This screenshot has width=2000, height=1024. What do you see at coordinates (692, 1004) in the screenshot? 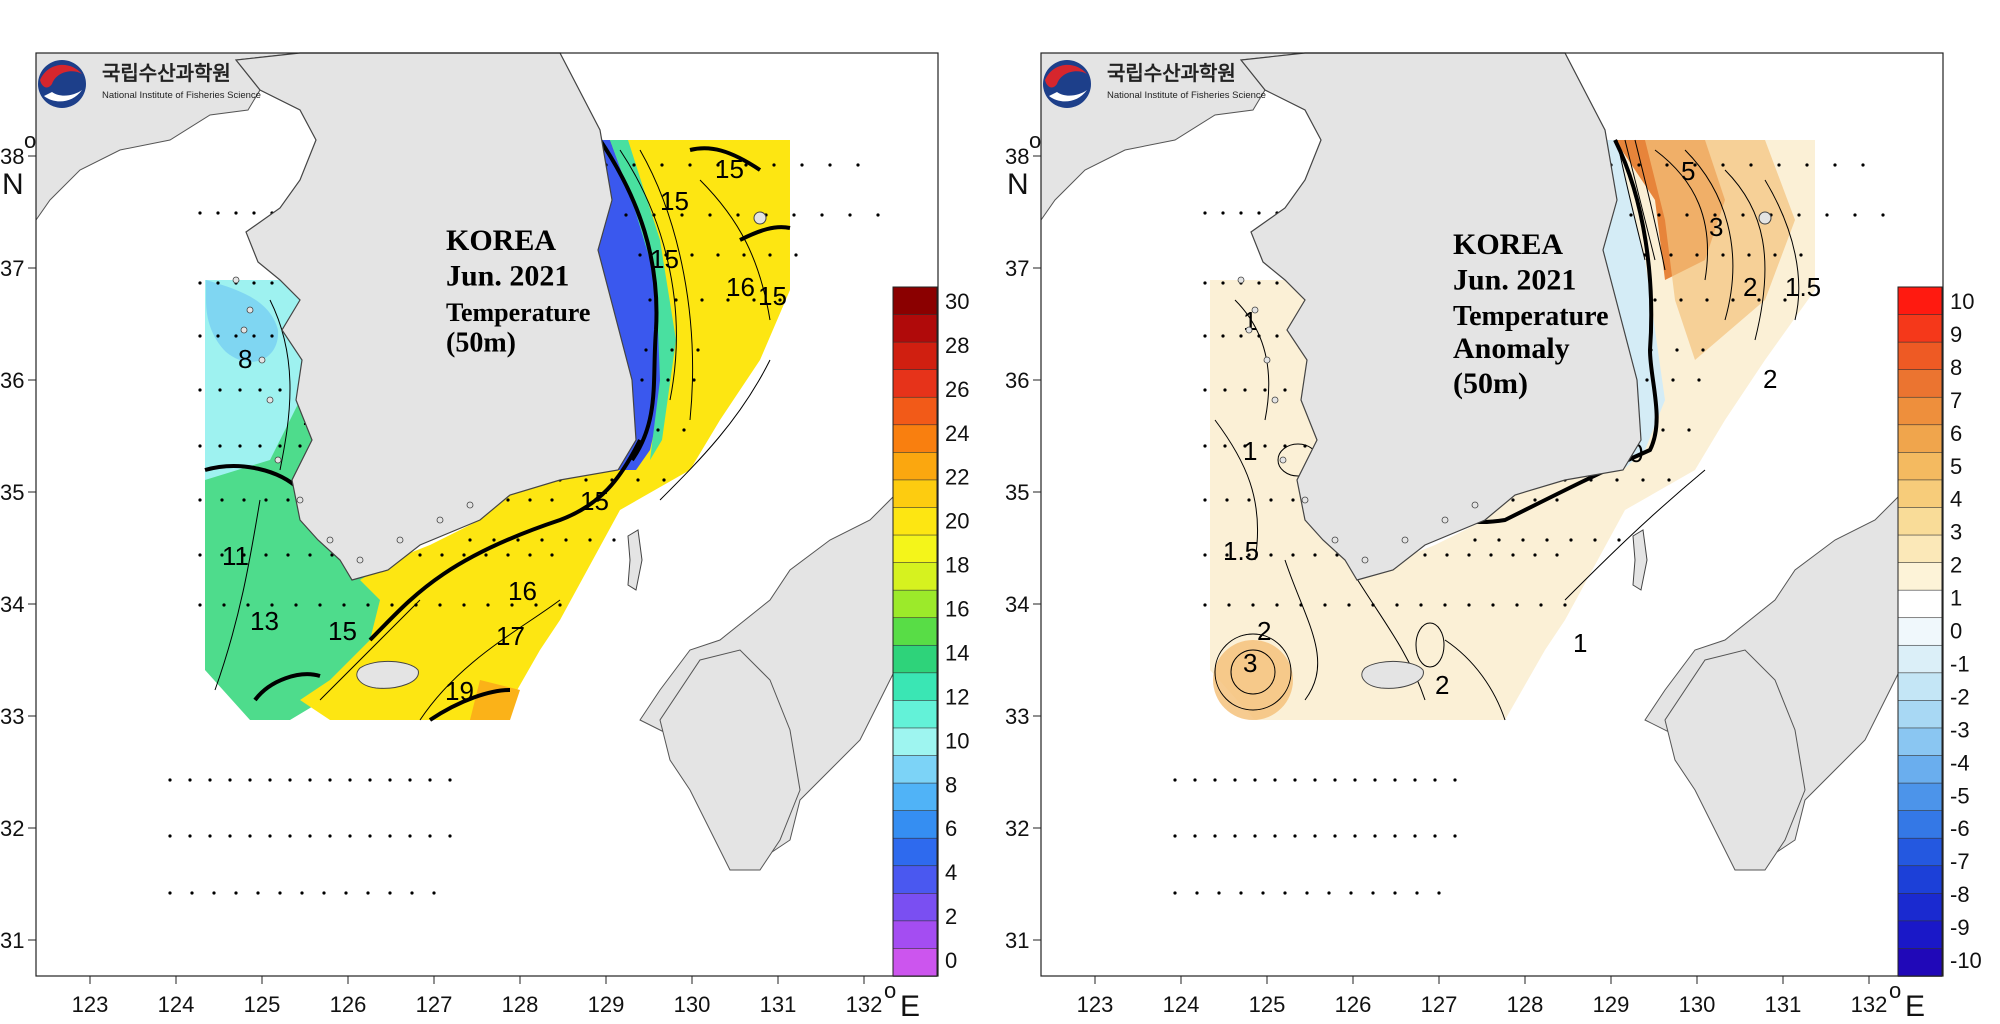
I see `x-tick-label: 130` at bounding box center [692, 1004].